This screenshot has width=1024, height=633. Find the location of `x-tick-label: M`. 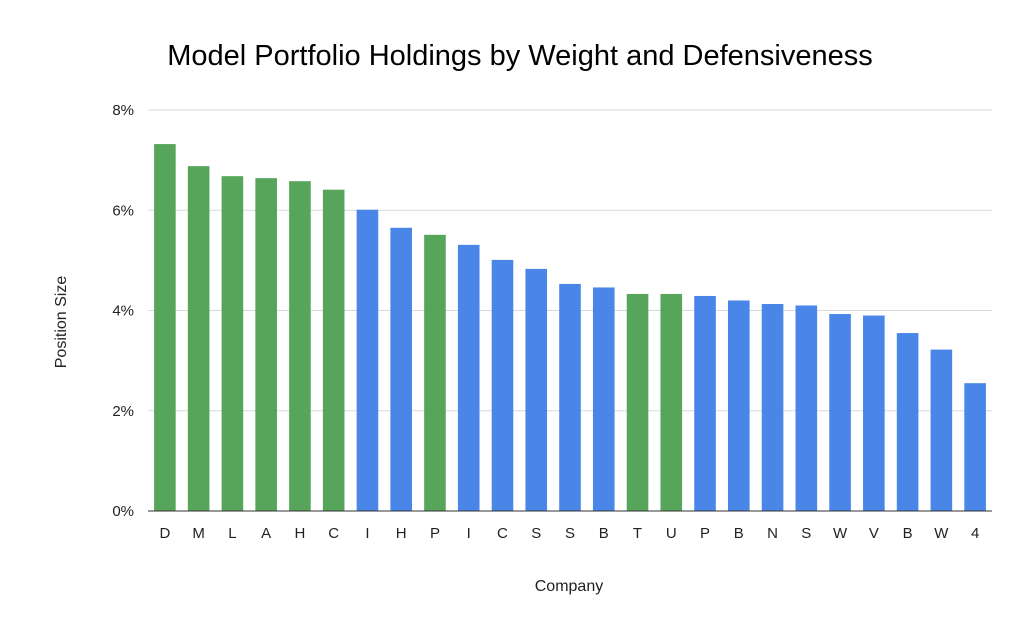

x-tick-label: M is located at coordinates (198, 533).